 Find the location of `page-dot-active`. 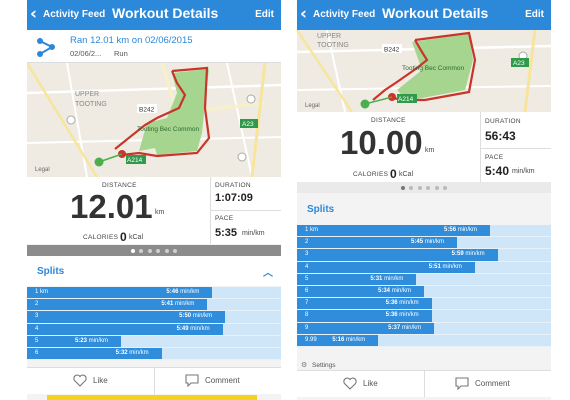

page-dot-active is located at coordinates (133, 250).